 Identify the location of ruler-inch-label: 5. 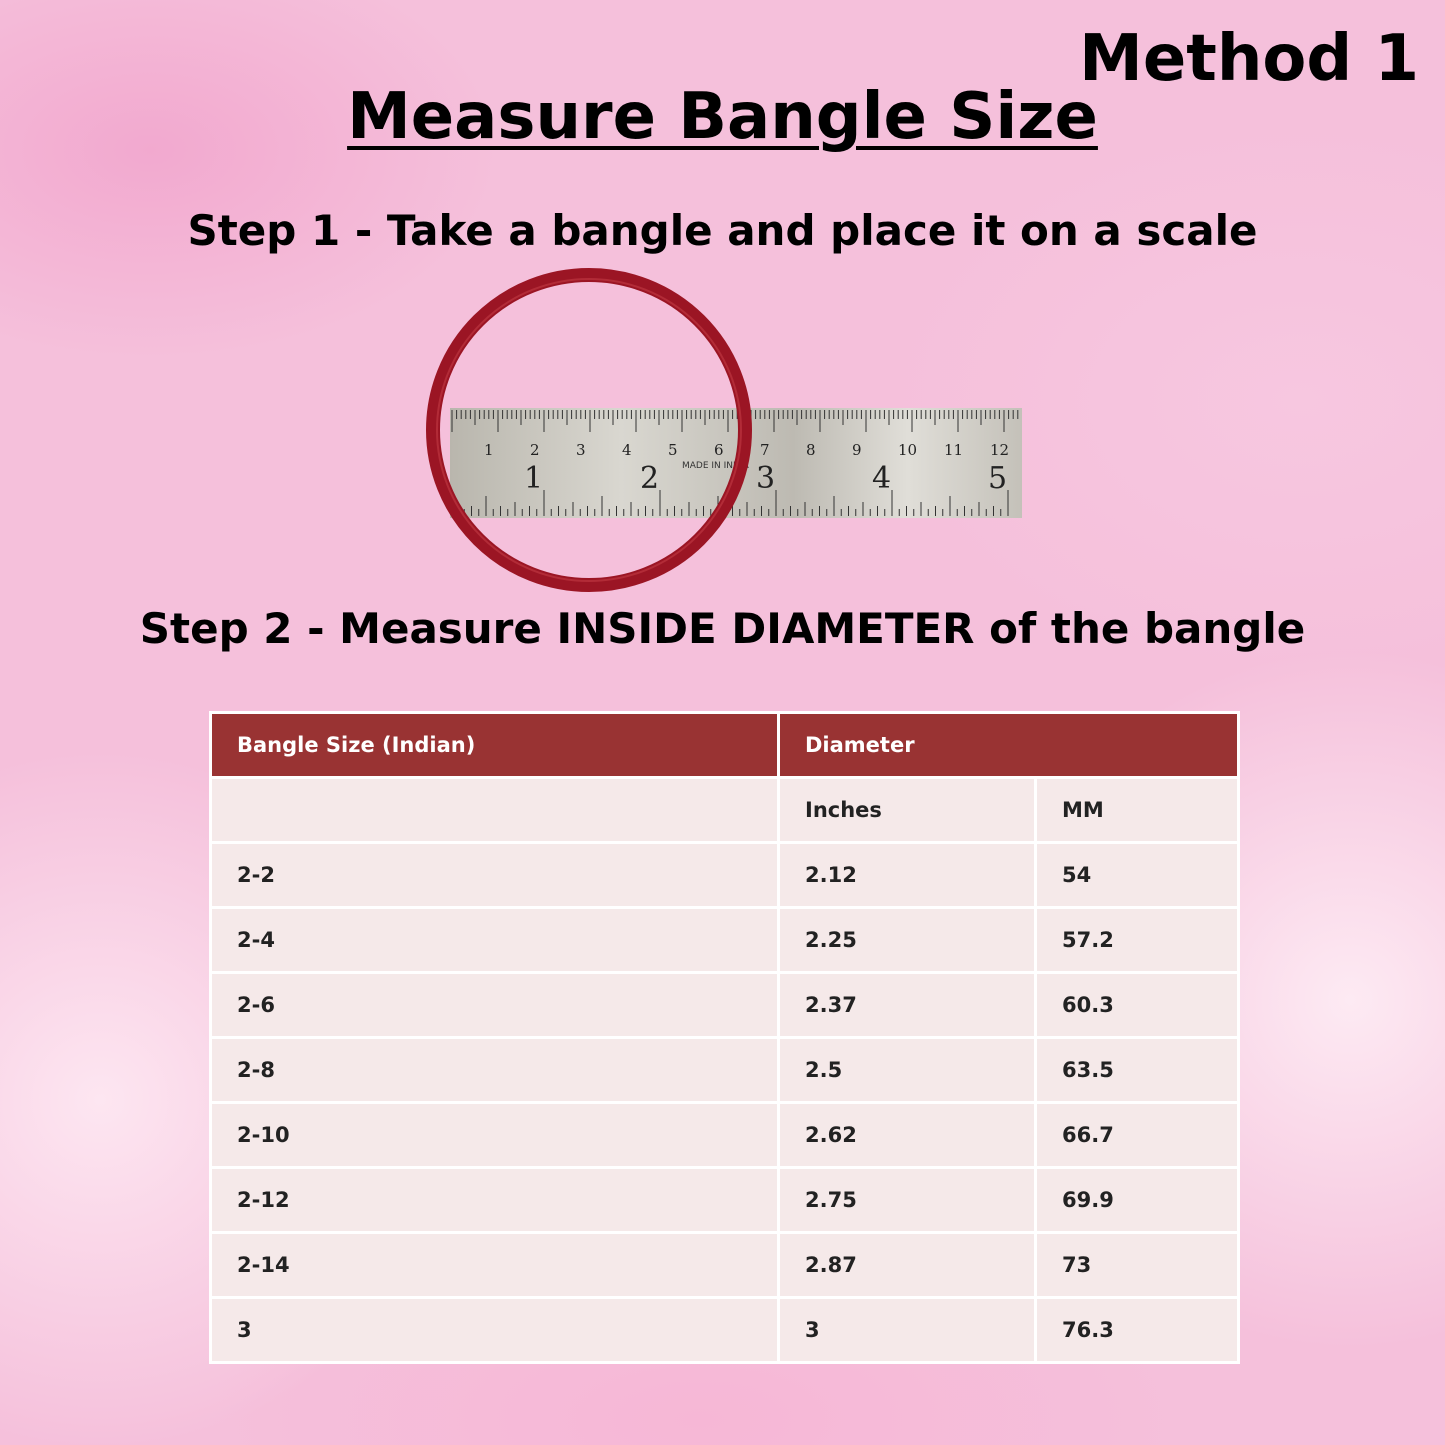
(997, 478).